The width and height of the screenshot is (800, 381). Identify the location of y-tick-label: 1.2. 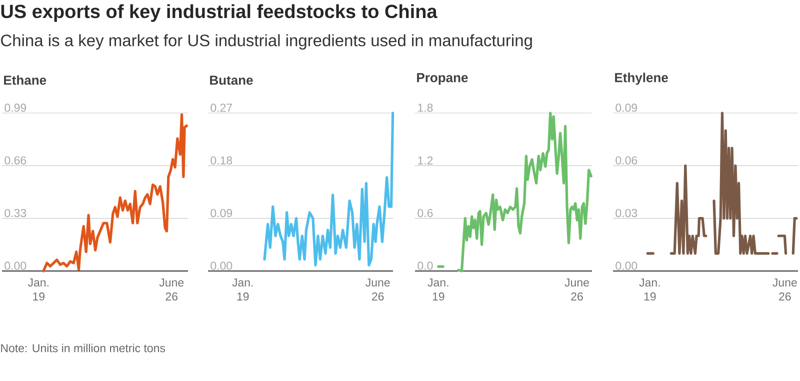
(425, 160).